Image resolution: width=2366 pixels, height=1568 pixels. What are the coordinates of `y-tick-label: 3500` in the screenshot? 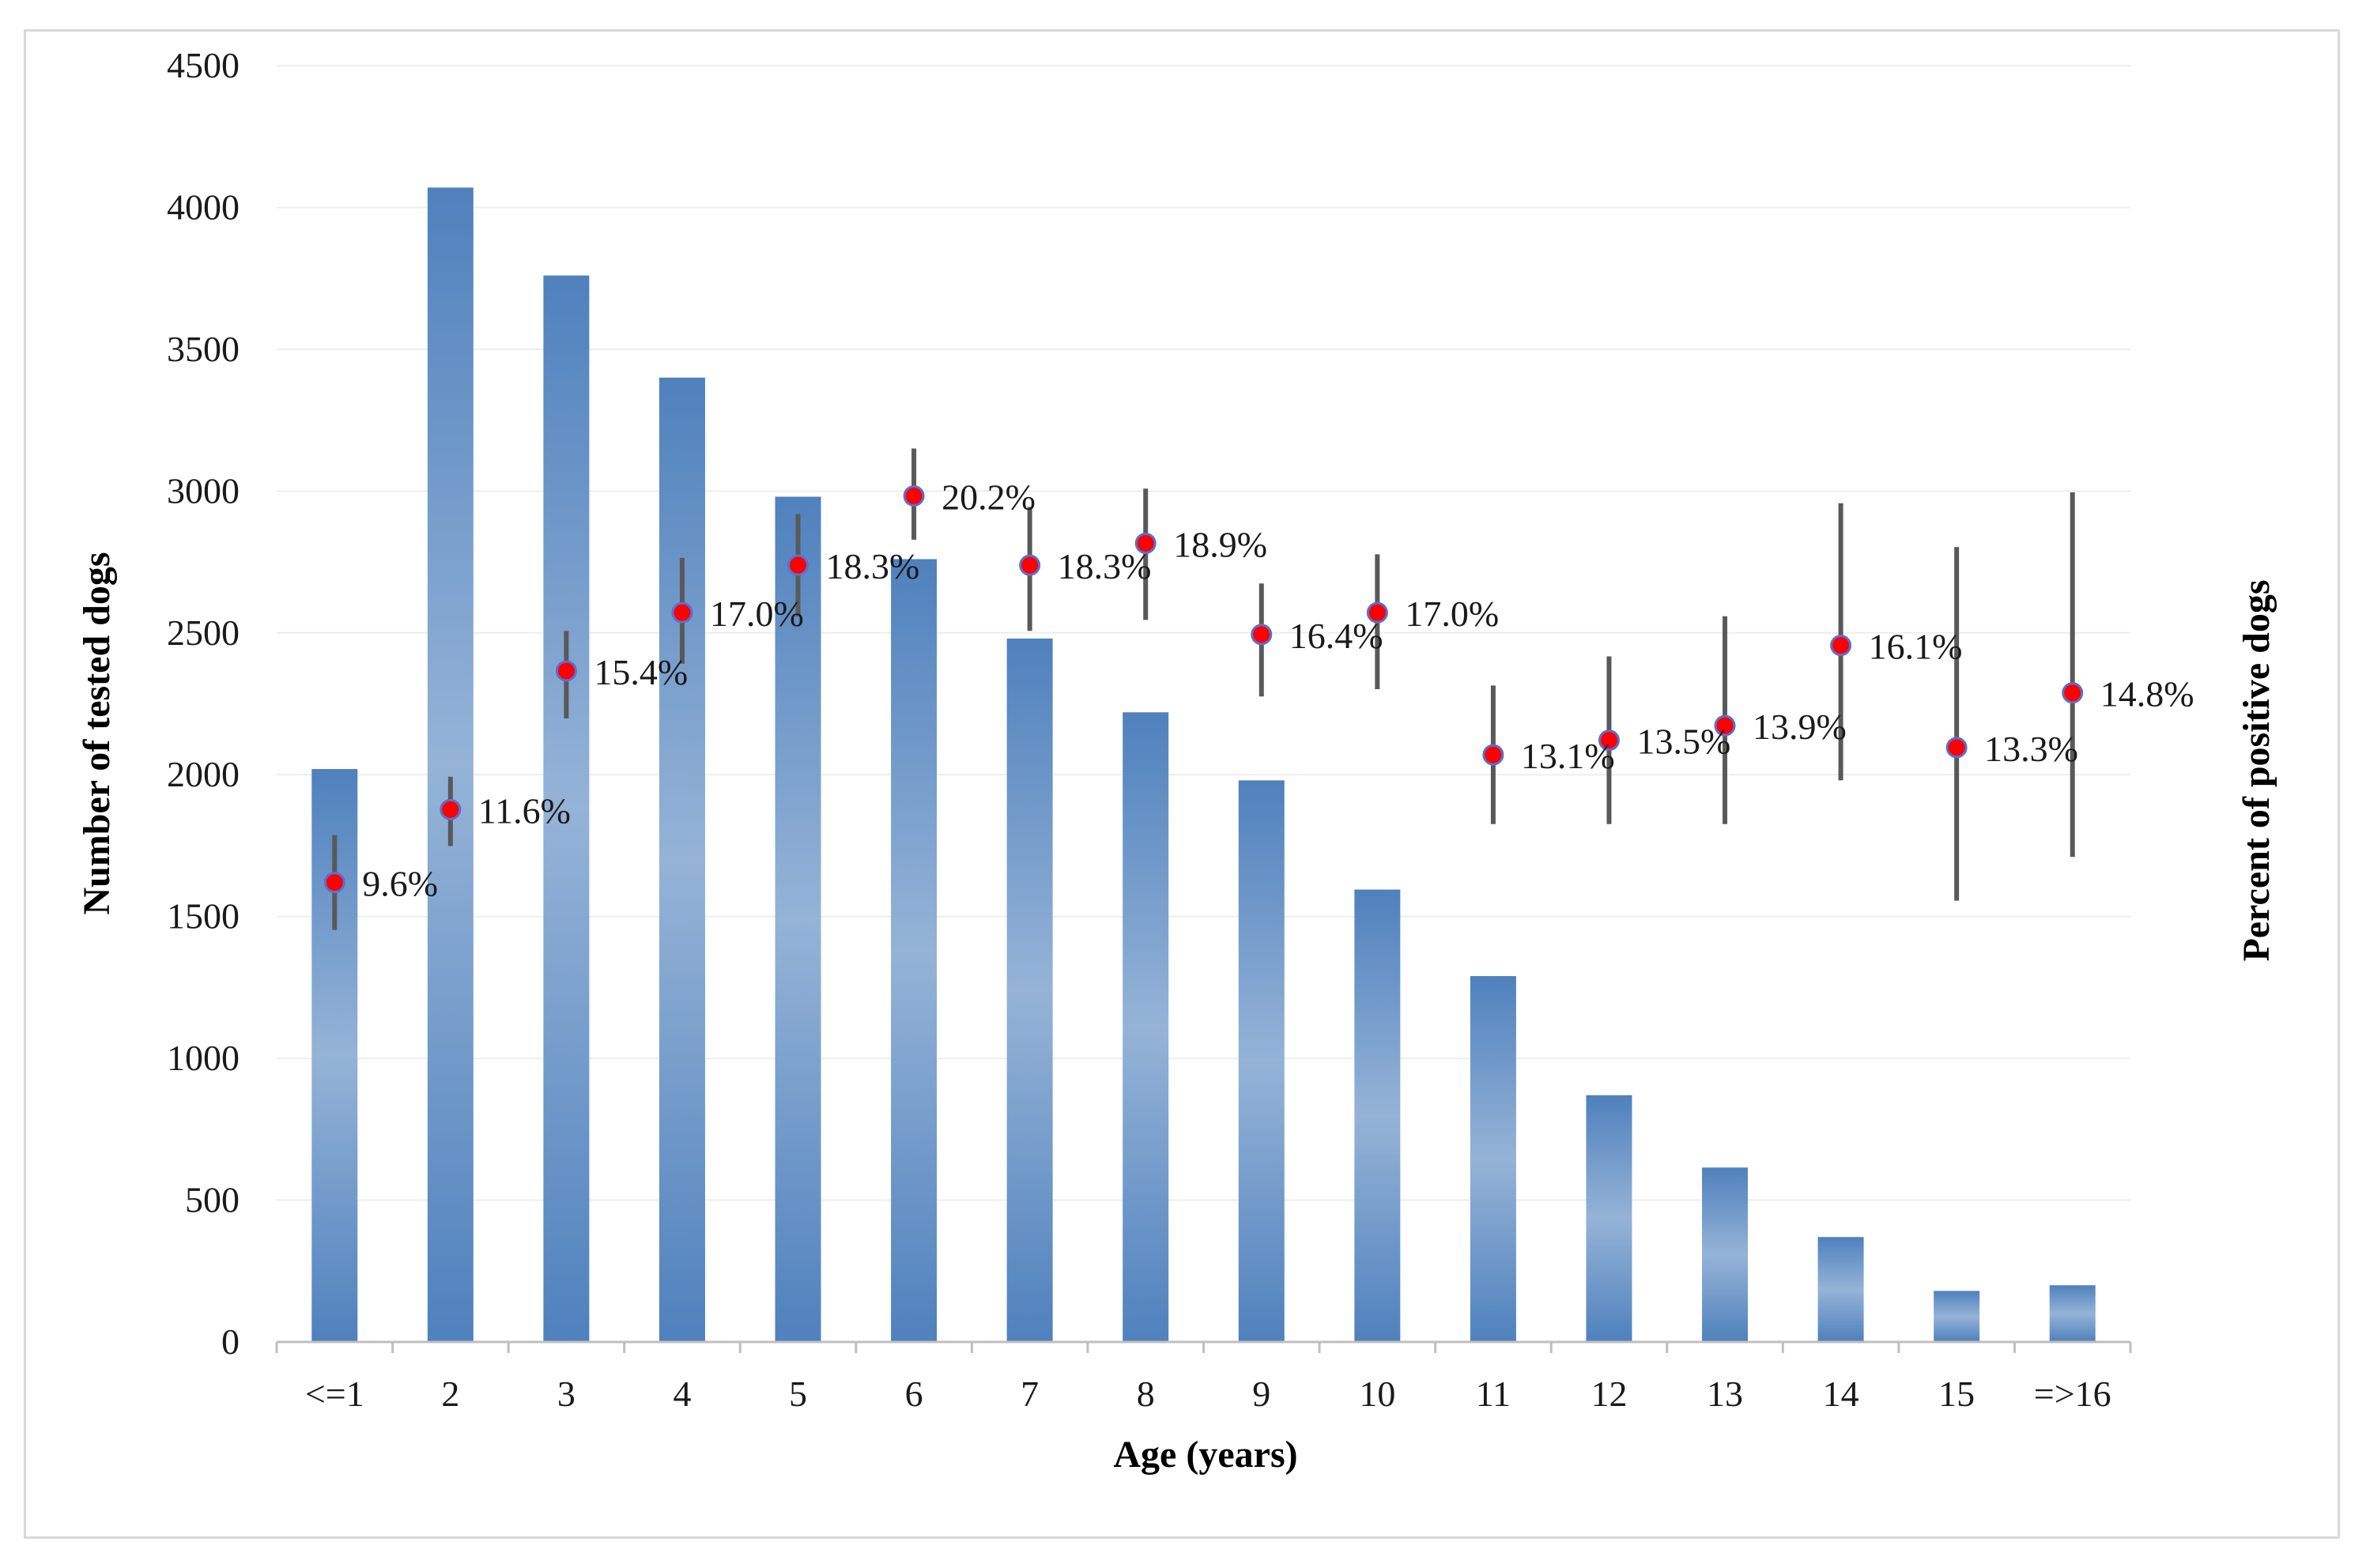 It's located at (203, 349).